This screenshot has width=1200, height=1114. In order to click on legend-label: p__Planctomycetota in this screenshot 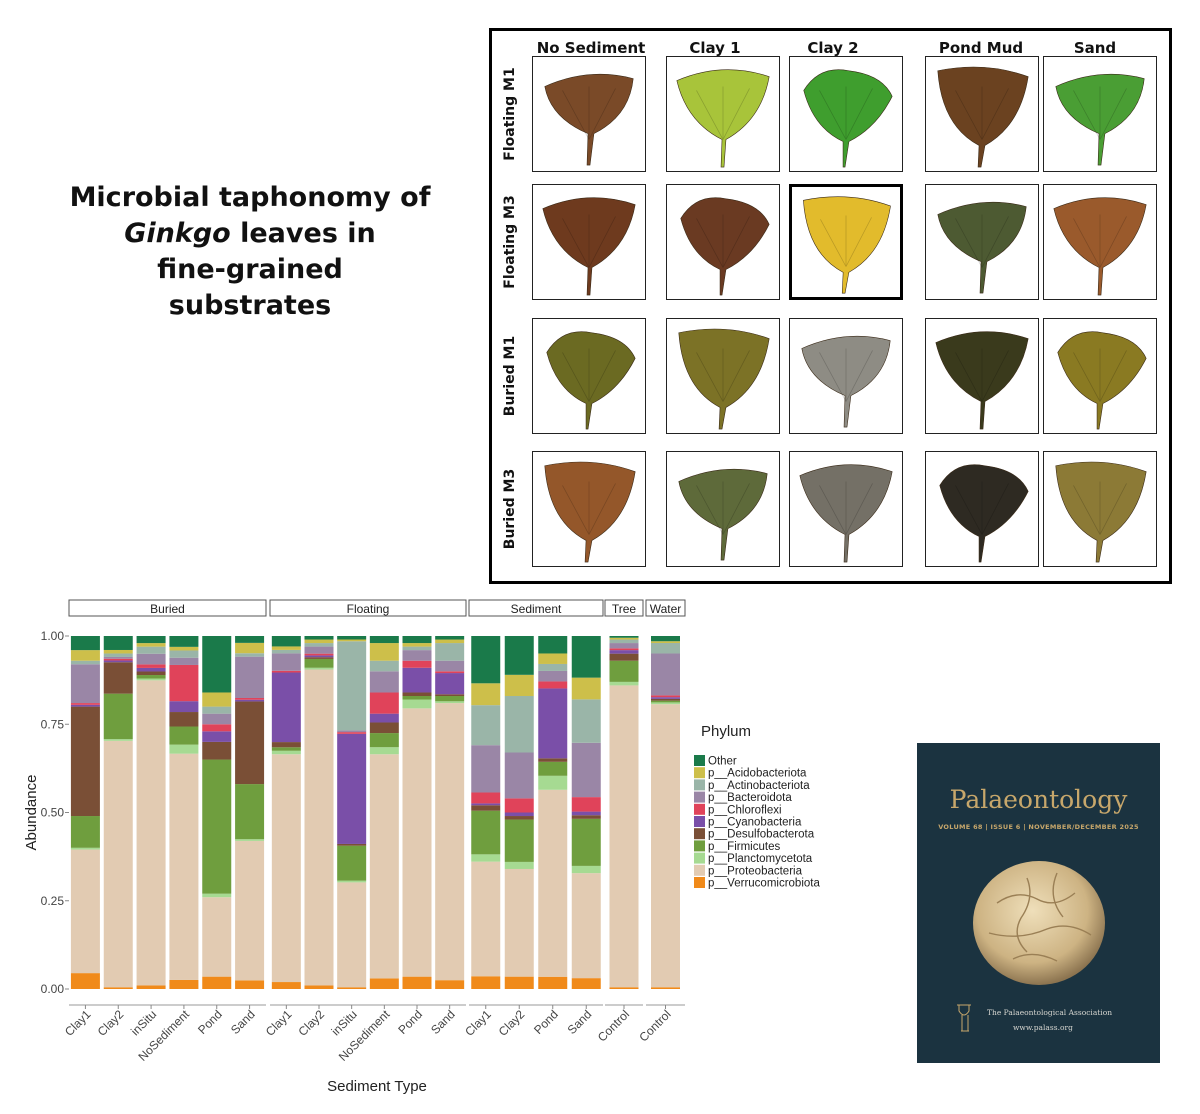, I will do `click(760, 859)`.